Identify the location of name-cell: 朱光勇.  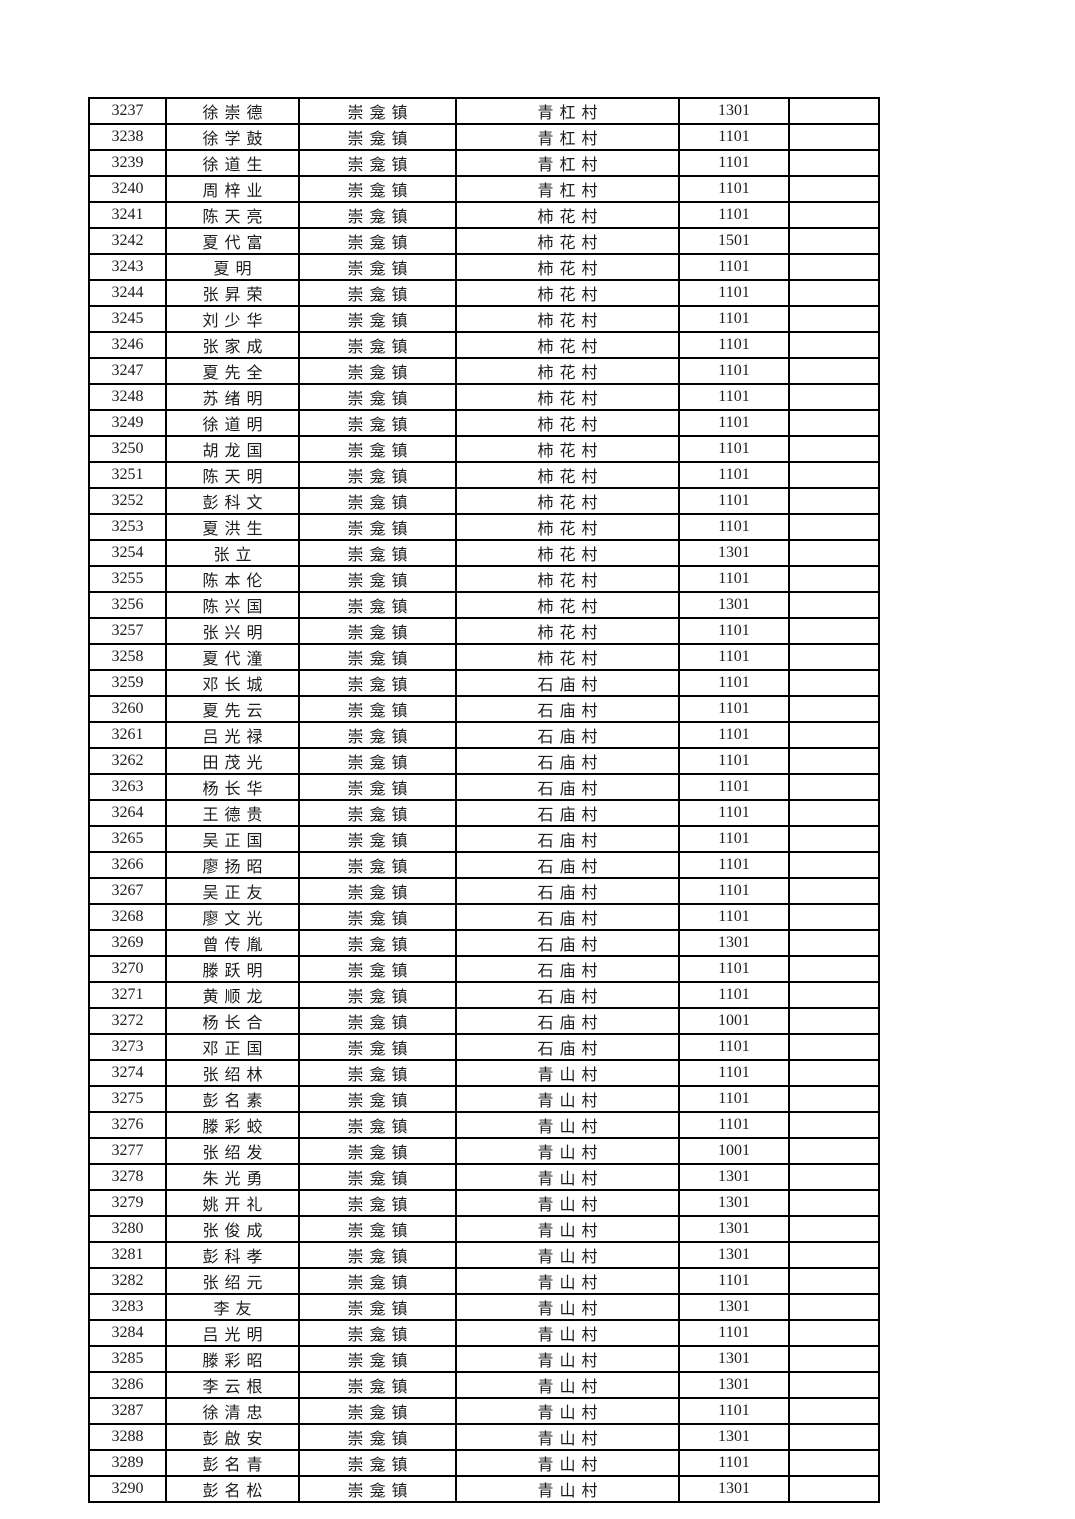
(232, 1177).